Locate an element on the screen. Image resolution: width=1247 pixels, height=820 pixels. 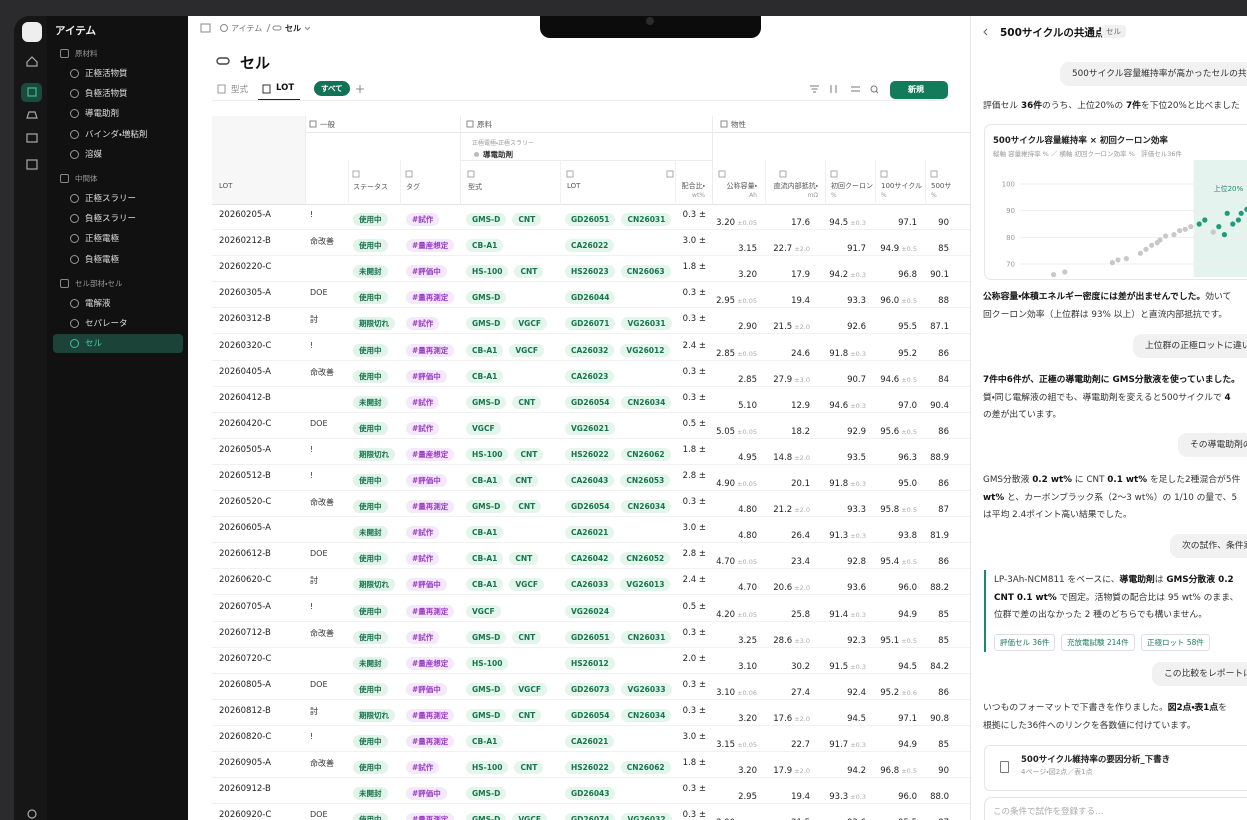
status-chip: 未開封 is located at coordinates (370, 663).